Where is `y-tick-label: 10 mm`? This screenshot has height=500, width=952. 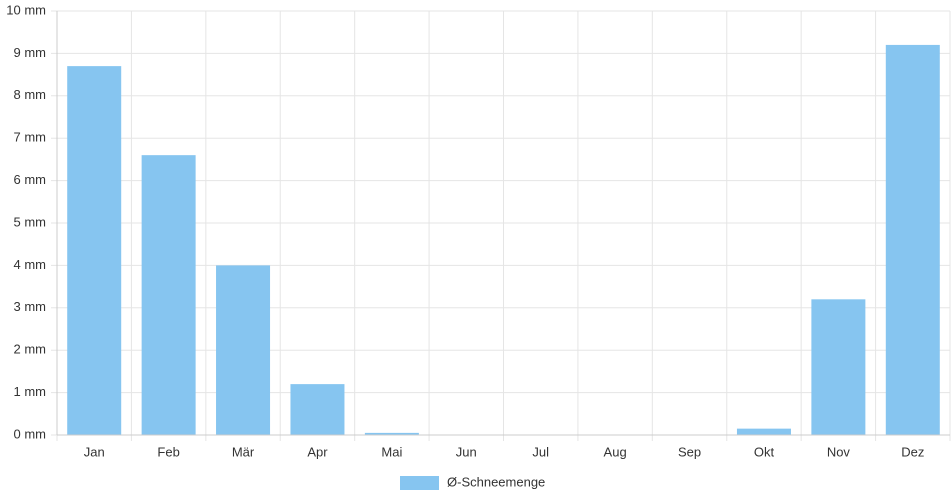 y-tick-label: 10 mm is located at coordinates (26, 9).